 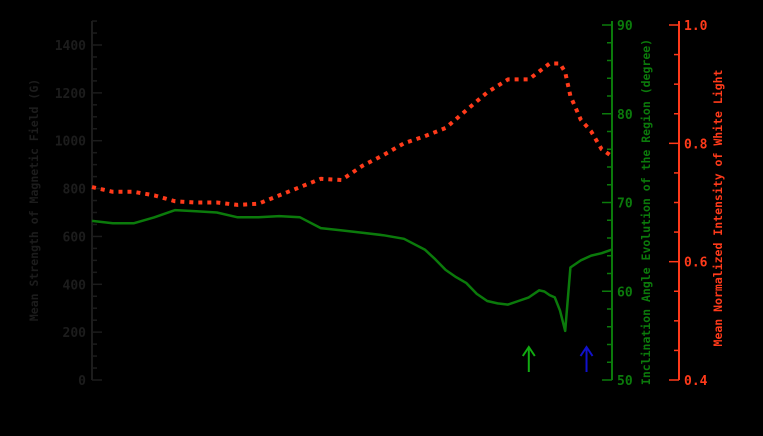 What do you see at coordinates (75, 285) in the screenshot?
I see `left-tick-label: 400` at bounding box center [75, 285].